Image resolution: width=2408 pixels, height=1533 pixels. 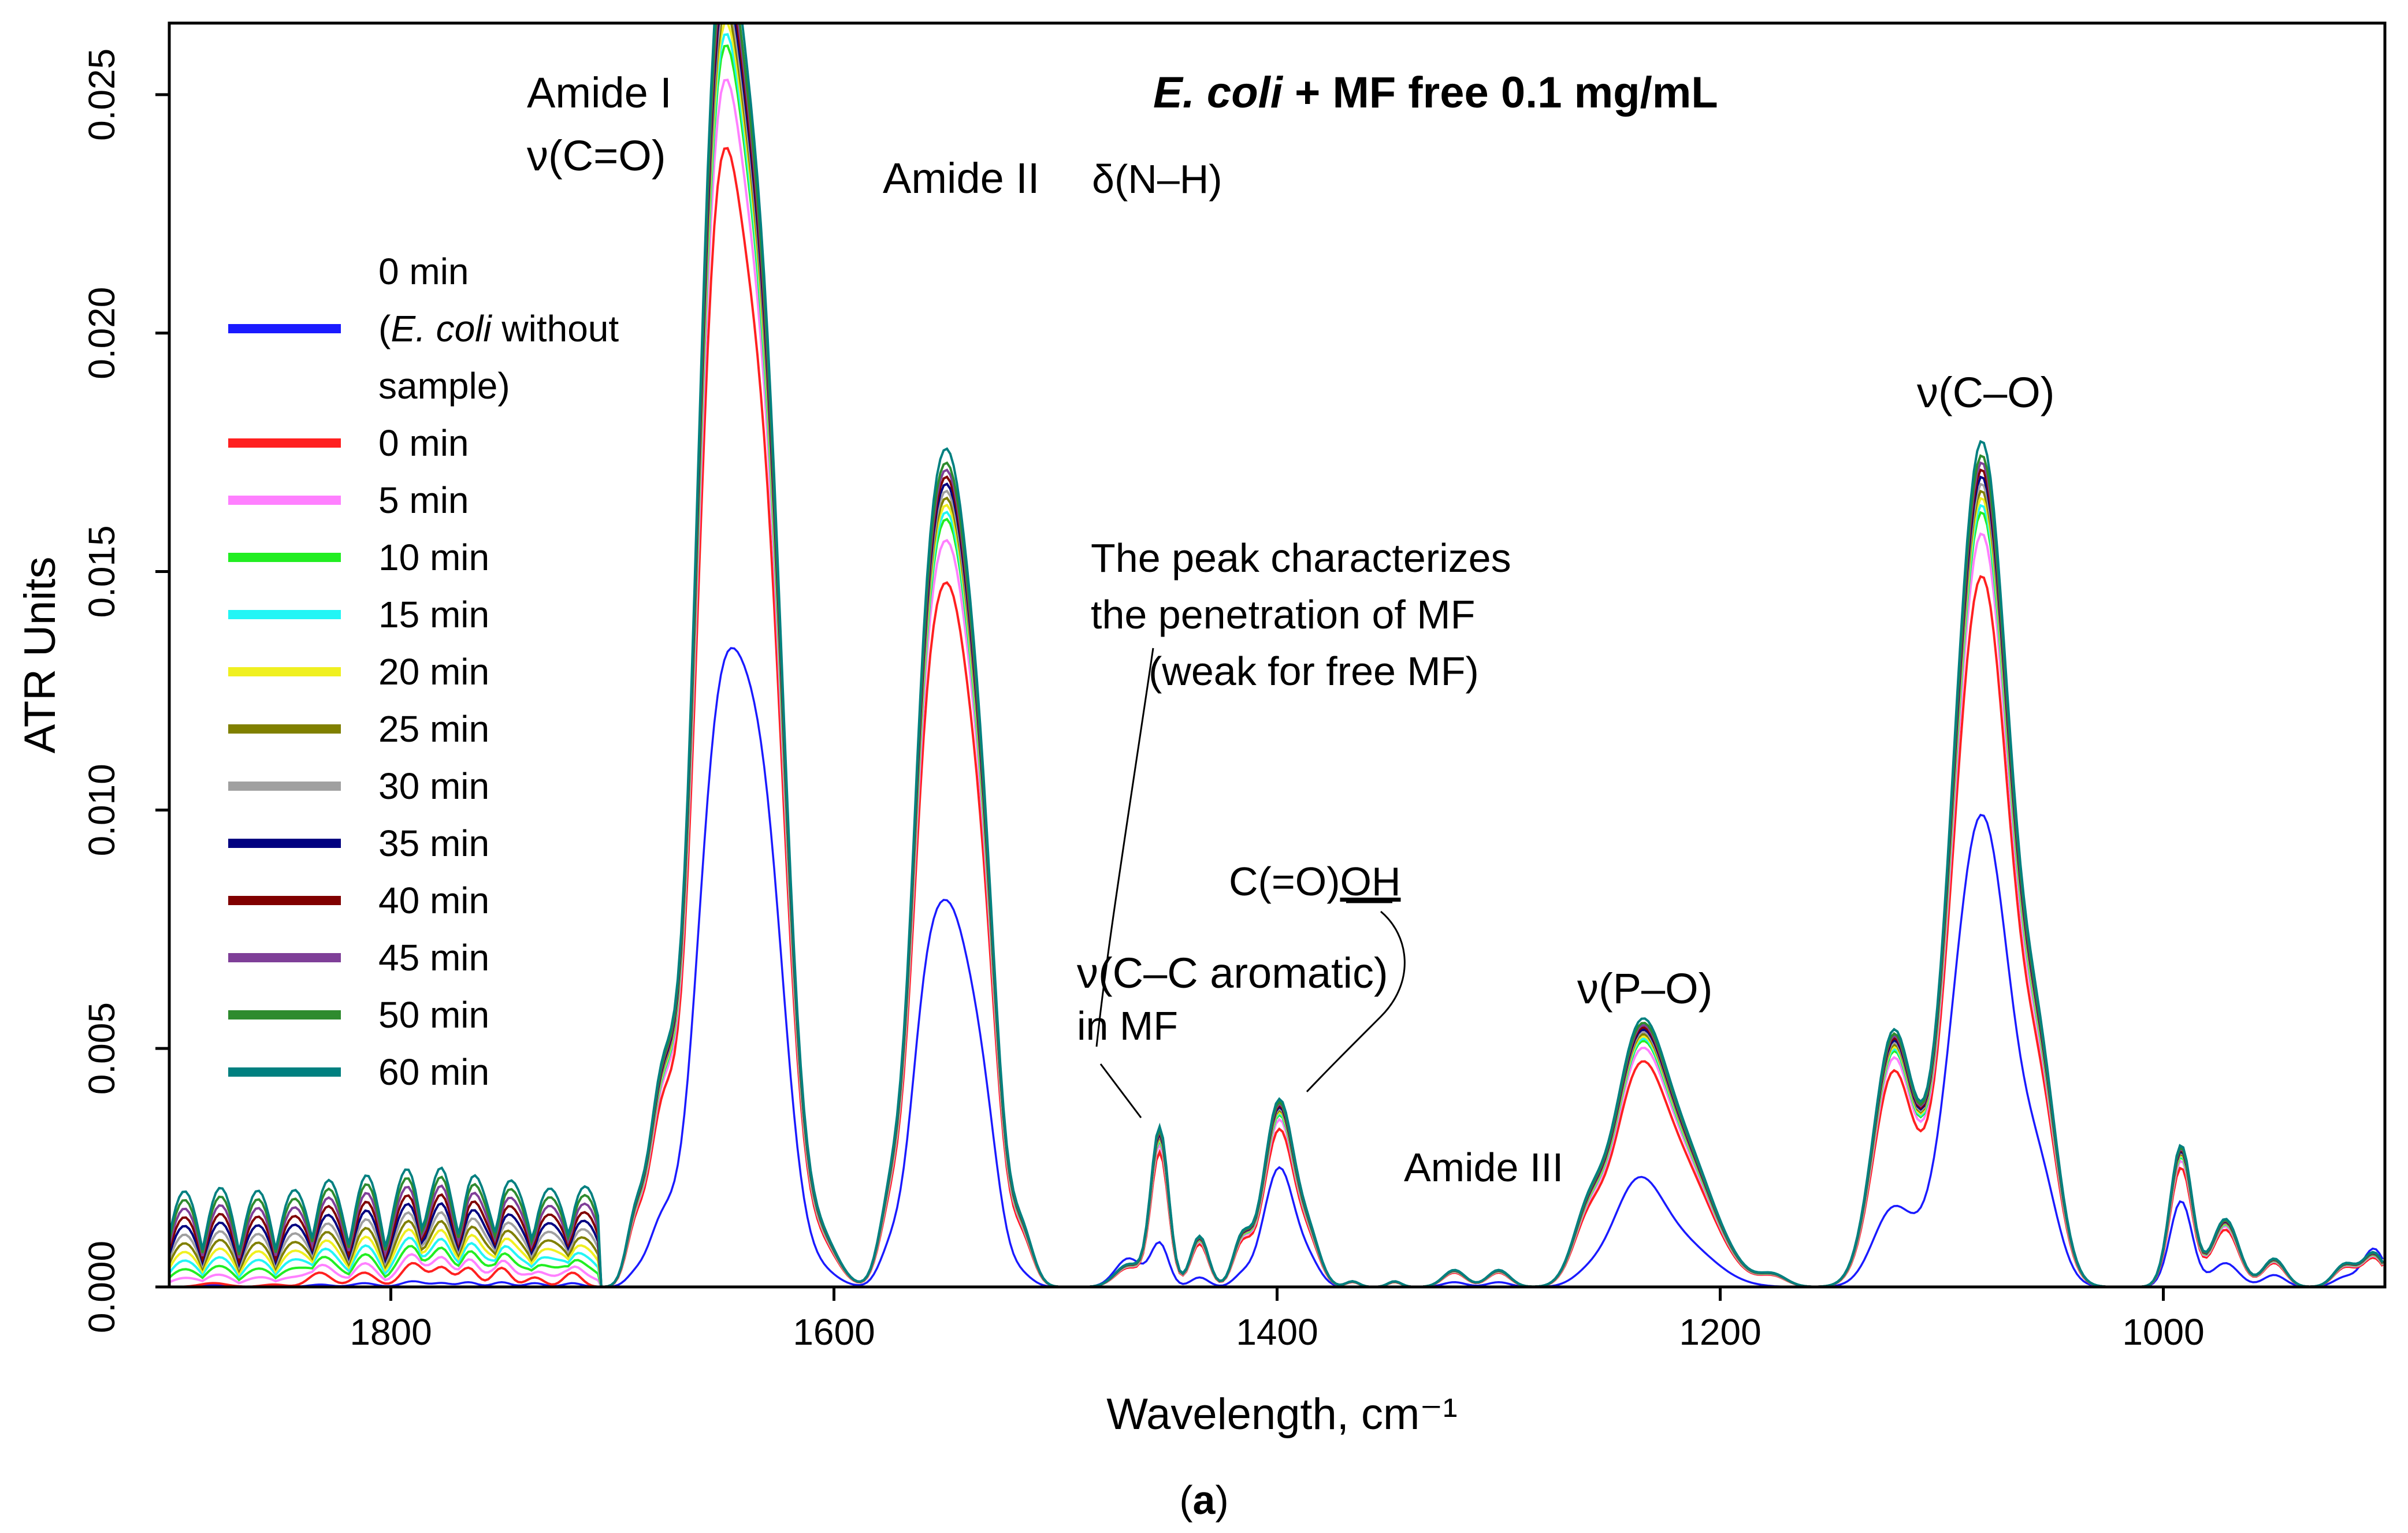 I want to click on chart-title-rest: + MF free 0.1 mg/mL, so click(x=1500, y=93).